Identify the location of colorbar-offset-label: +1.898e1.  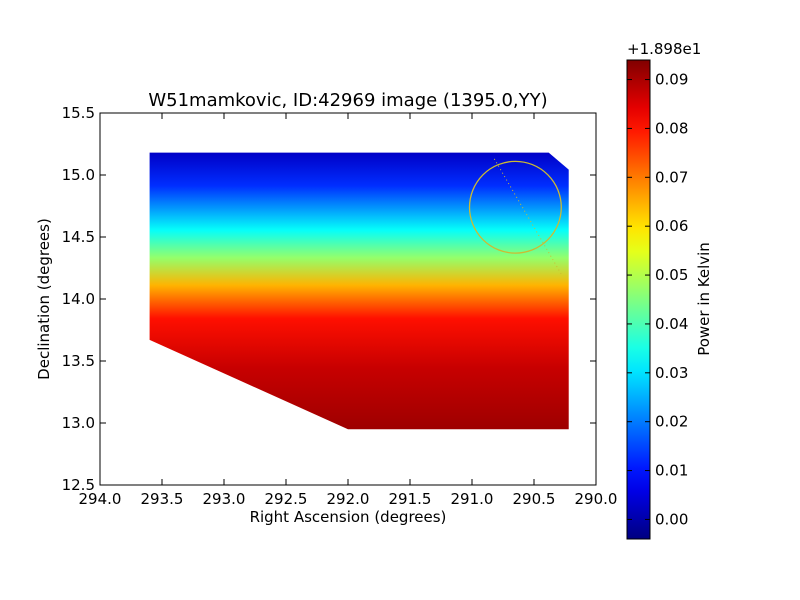
(664, 49).